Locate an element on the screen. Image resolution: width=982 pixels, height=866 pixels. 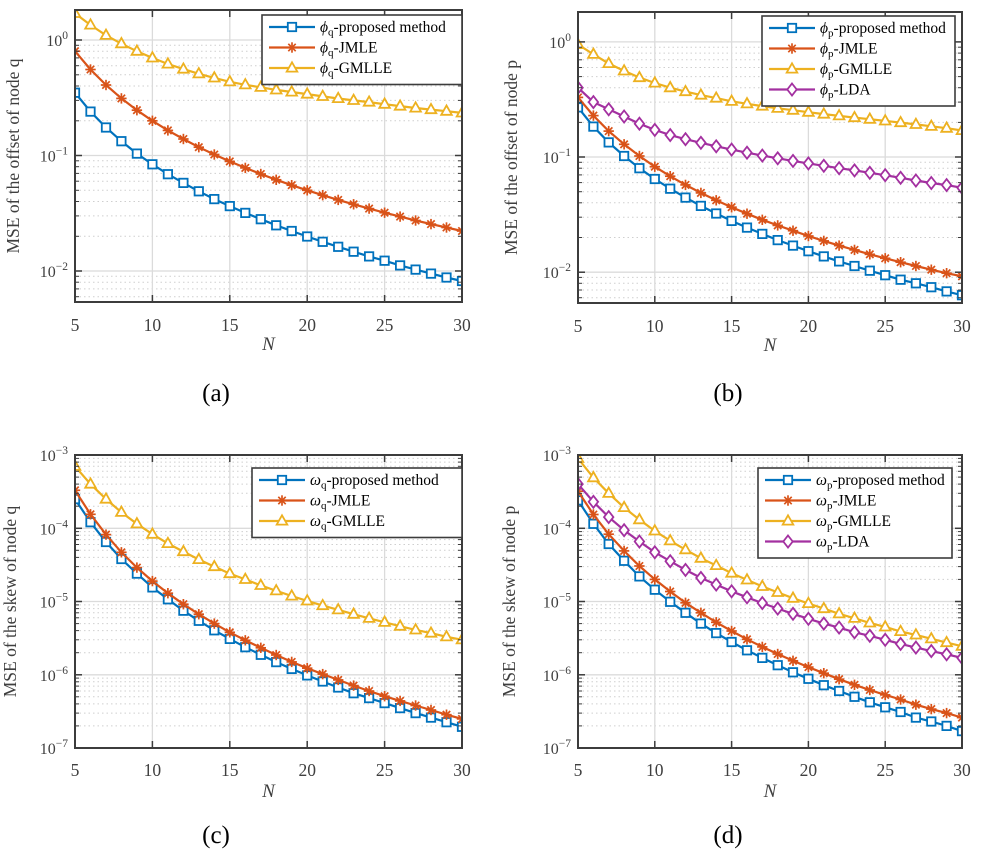
legend-entry-proposed-method: ϕq-proposed method is located at coordinates (357, 29).